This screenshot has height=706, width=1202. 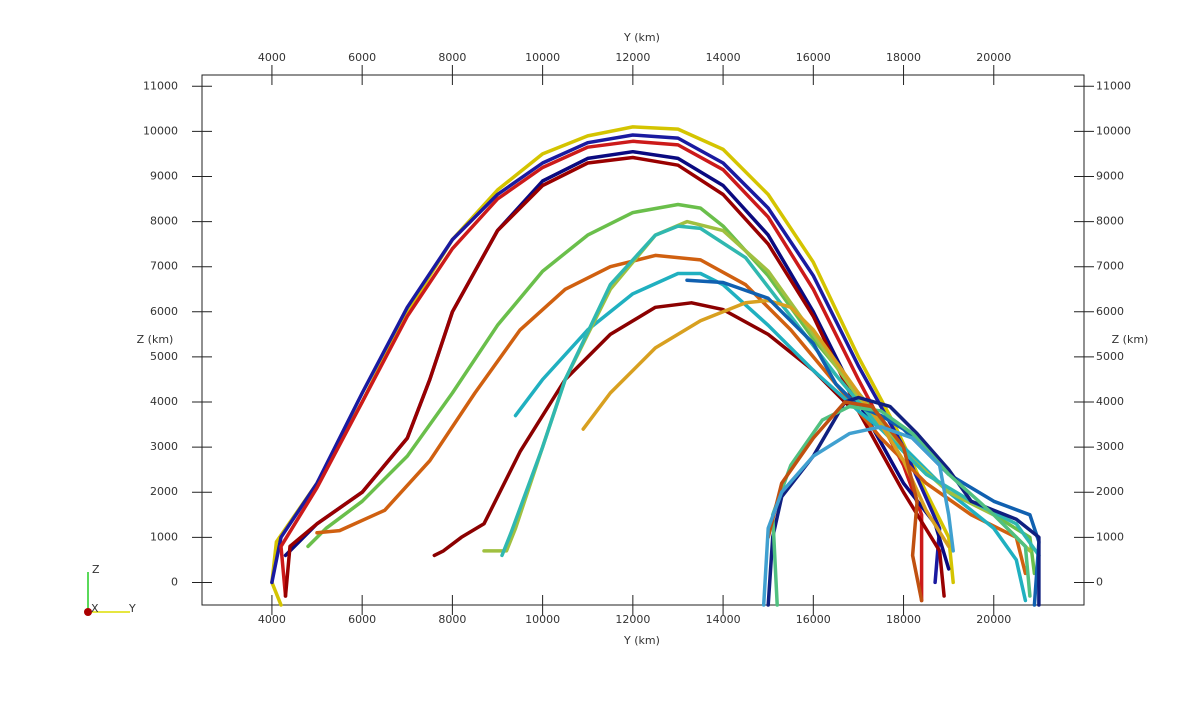 I want to click on triad-label: X, so click(x=95, y=608).